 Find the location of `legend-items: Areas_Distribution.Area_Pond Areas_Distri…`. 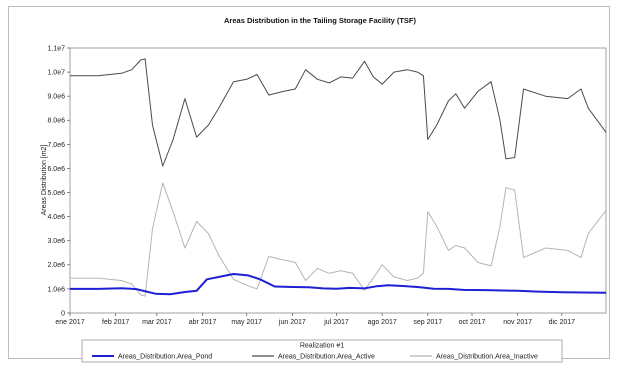

legend-items: Areas_Distribution.Area_Pond Areas_Distri… is located at coordinates (315, 357).